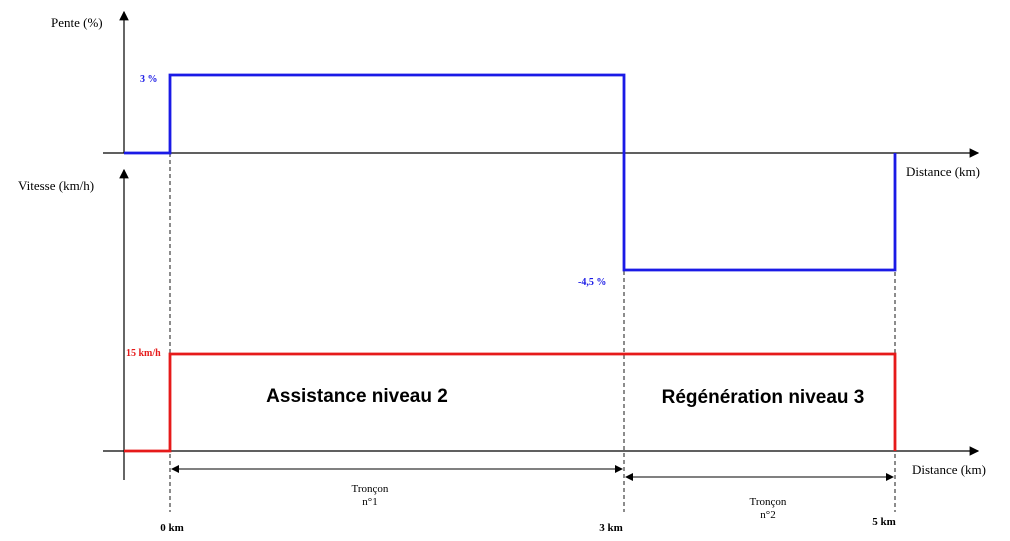 The height and width of the screenshot is (541, 1010). I want to click on annotation-pente-3: 3 %, so click(149, 79).